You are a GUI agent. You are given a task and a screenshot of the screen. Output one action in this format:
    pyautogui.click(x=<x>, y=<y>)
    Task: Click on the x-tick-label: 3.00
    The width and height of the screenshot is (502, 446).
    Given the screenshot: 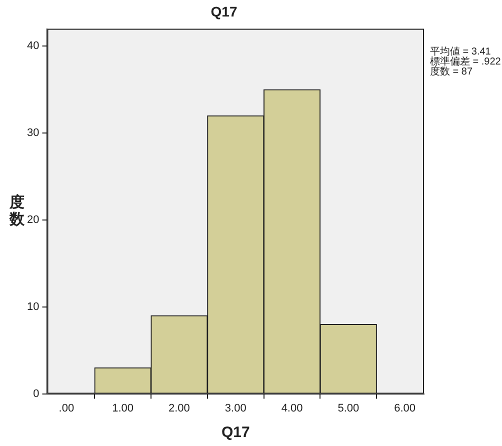 What is the action you would take?
    pyautogui.click(x=235, y=408)
    